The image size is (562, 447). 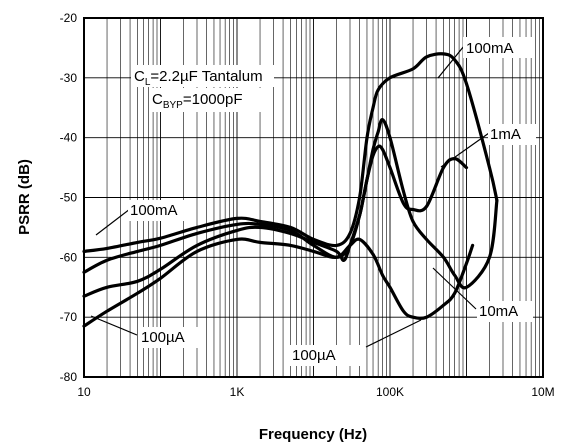 What do you see at coordinates (465, 150) in the screenshot?
I see `leader-1ma` at bounding box center [465, 150].